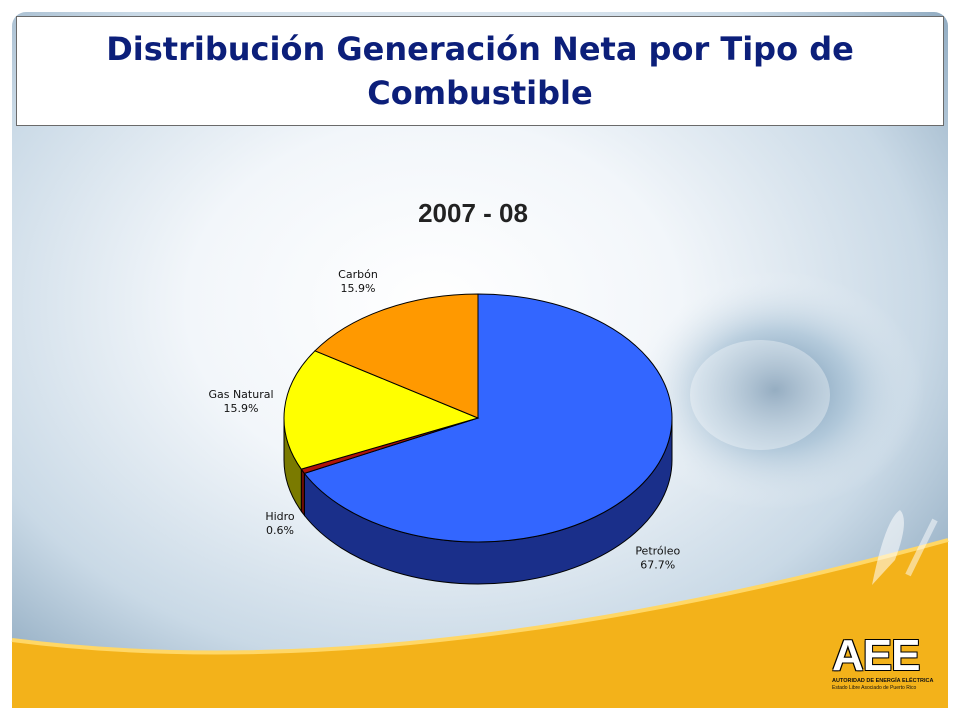 The height and width of the screenshot is (720, 960). I want to click on slice-value-hidro: 0.6%, so click(280, 530).